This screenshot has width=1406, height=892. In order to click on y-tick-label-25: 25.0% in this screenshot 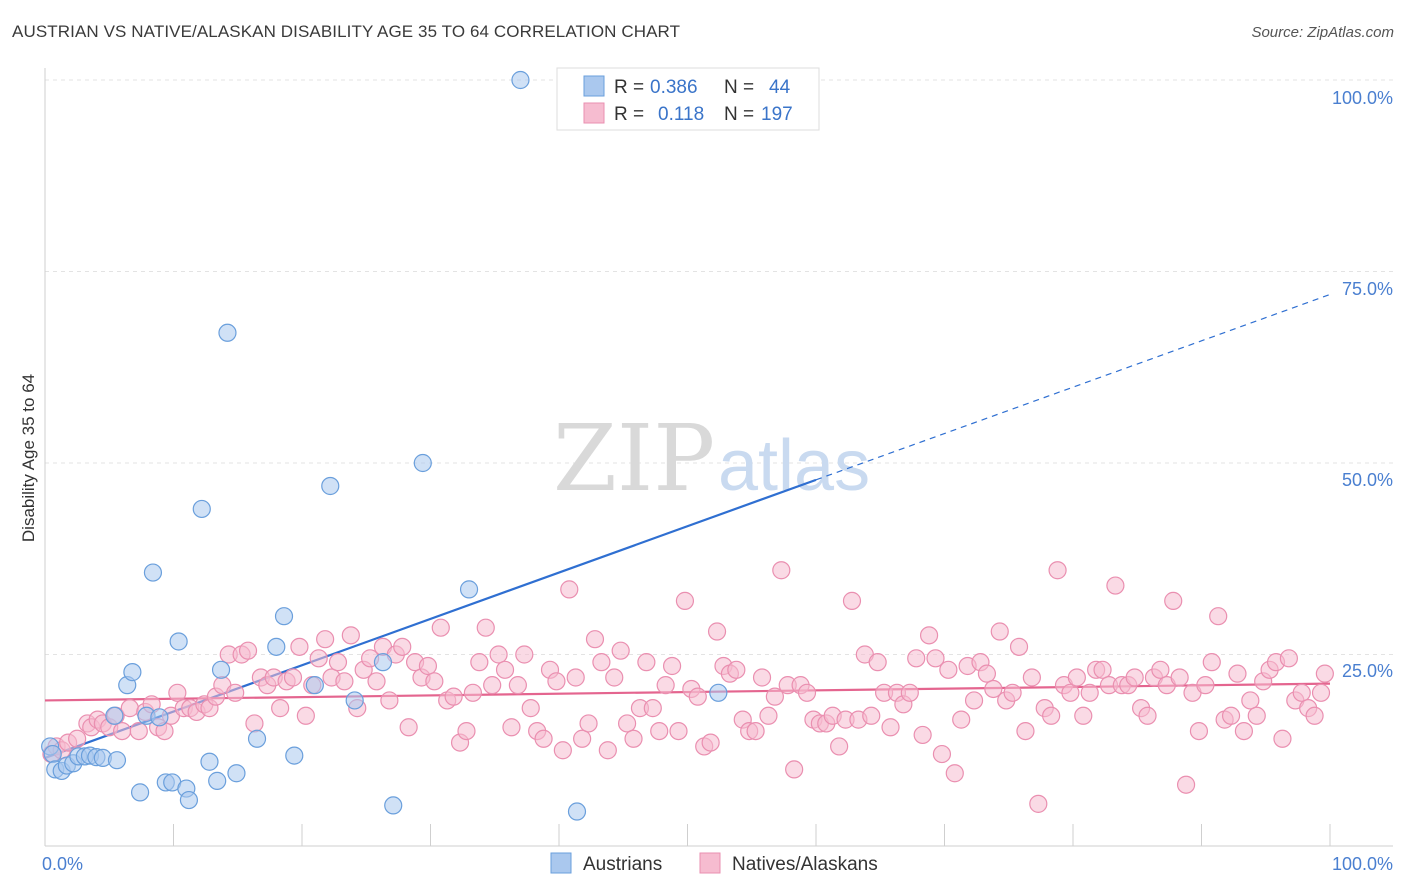, I will do `click(1367, 671)`.